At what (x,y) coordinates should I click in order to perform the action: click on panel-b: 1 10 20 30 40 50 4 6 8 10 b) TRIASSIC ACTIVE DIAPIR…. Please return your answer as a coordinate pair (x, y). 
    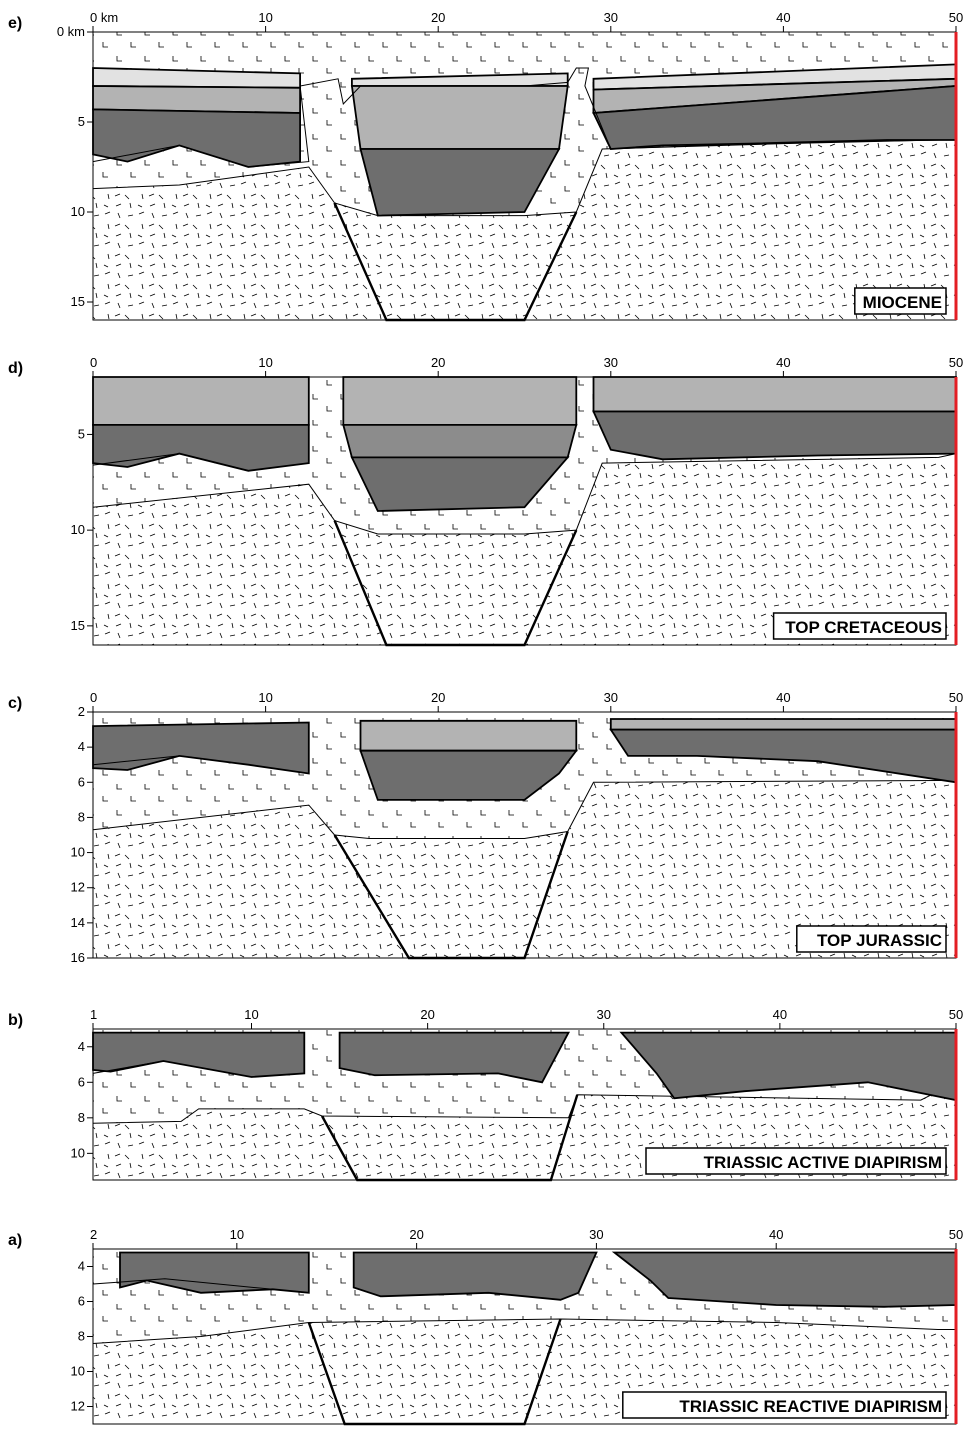
    Looking at the image, I should click on (485, 1094).